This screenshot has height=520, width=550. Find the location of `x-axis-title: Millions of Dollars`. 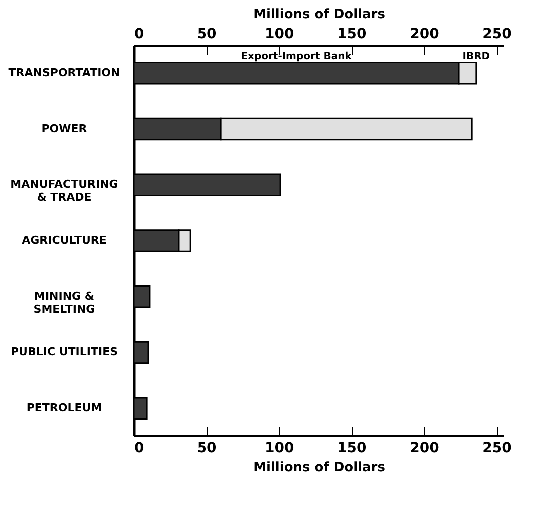

x-axis-title: Millions of Dollars is located at coordinates (320, 468).